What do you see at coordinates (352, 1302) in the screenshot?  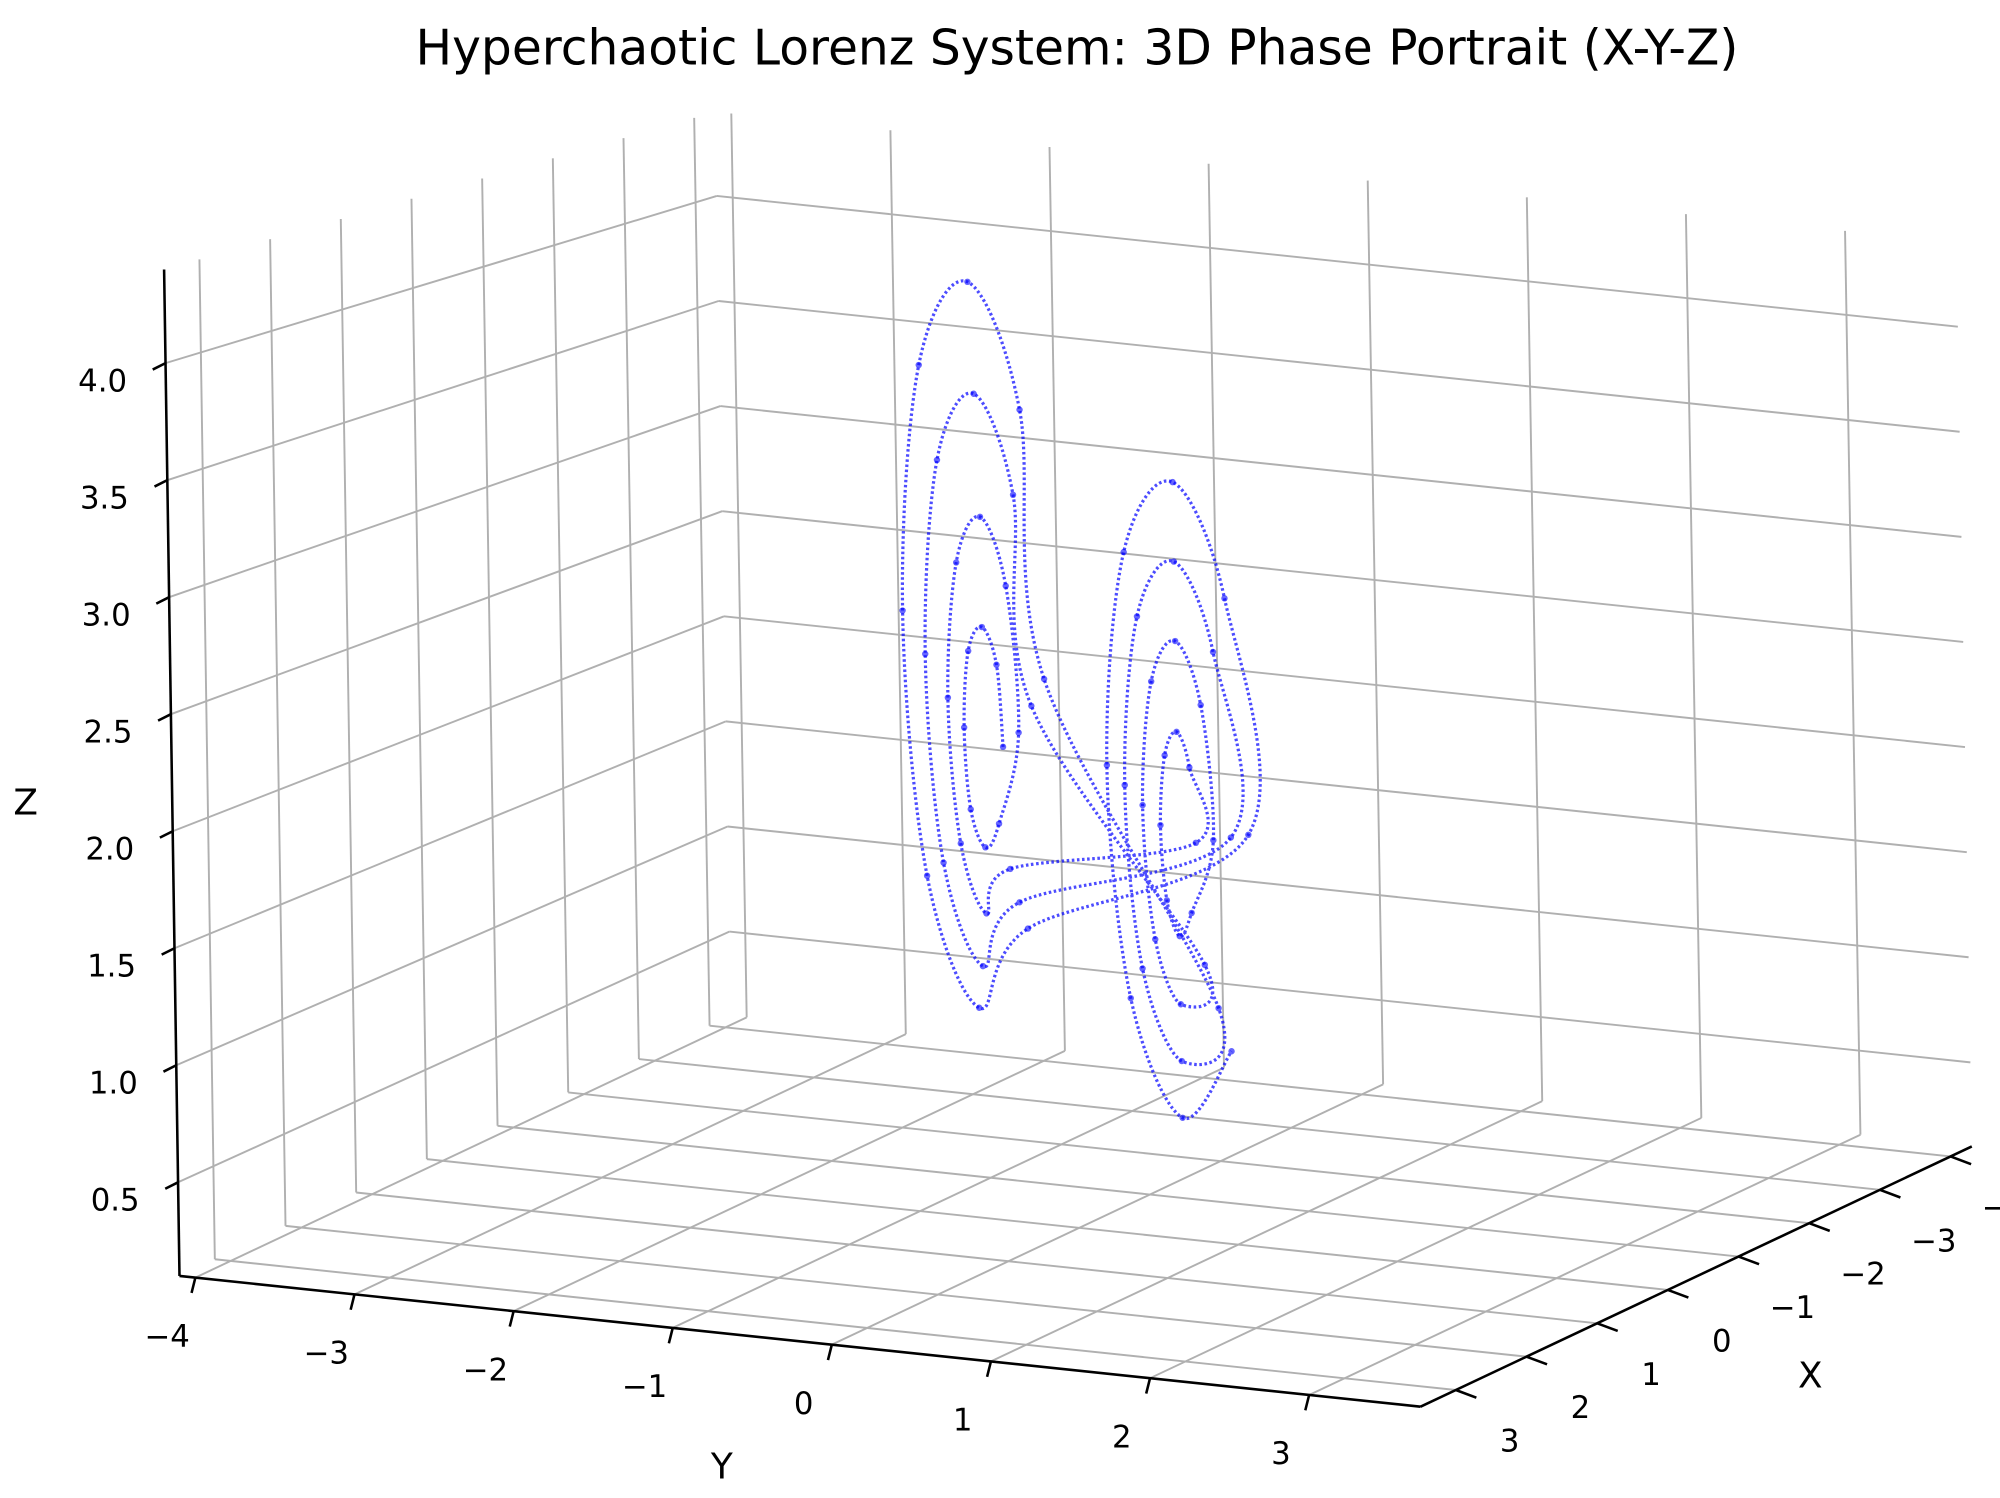 I see `y-tick-mark` at bounding box center [352, 1302].